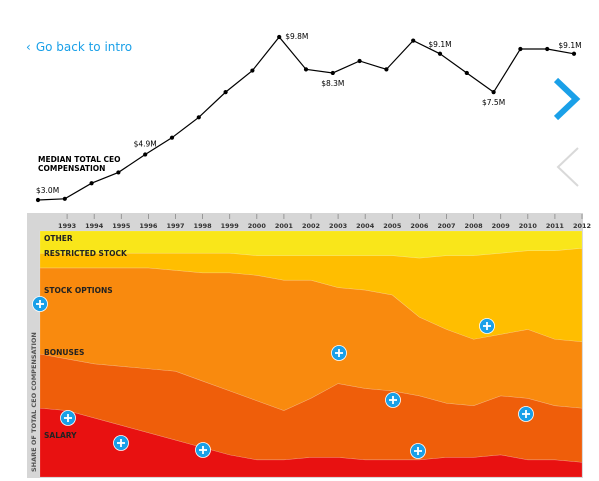  I want to click on series-label-salary: SALARY, so click(60, 435).